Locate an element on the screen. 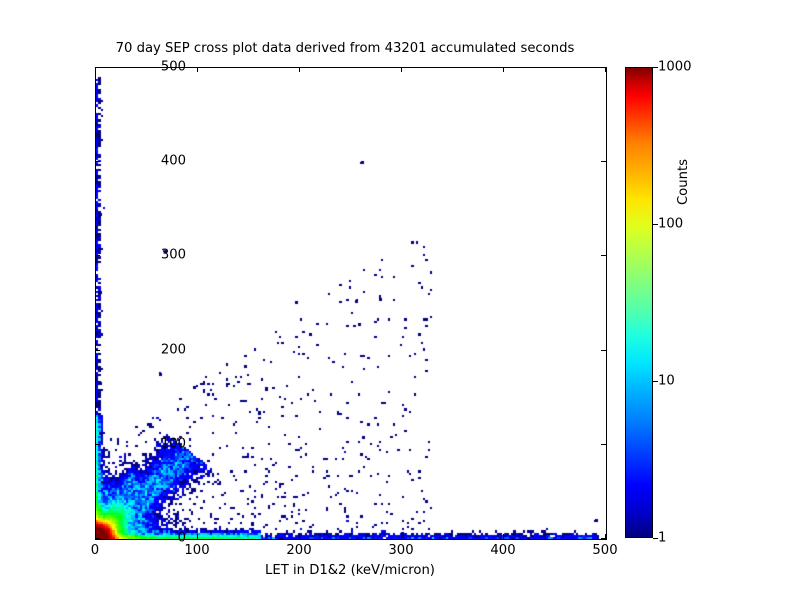 The height and width of the screenshot is (600, 800). colorbar is located at coordinates (639, 302).